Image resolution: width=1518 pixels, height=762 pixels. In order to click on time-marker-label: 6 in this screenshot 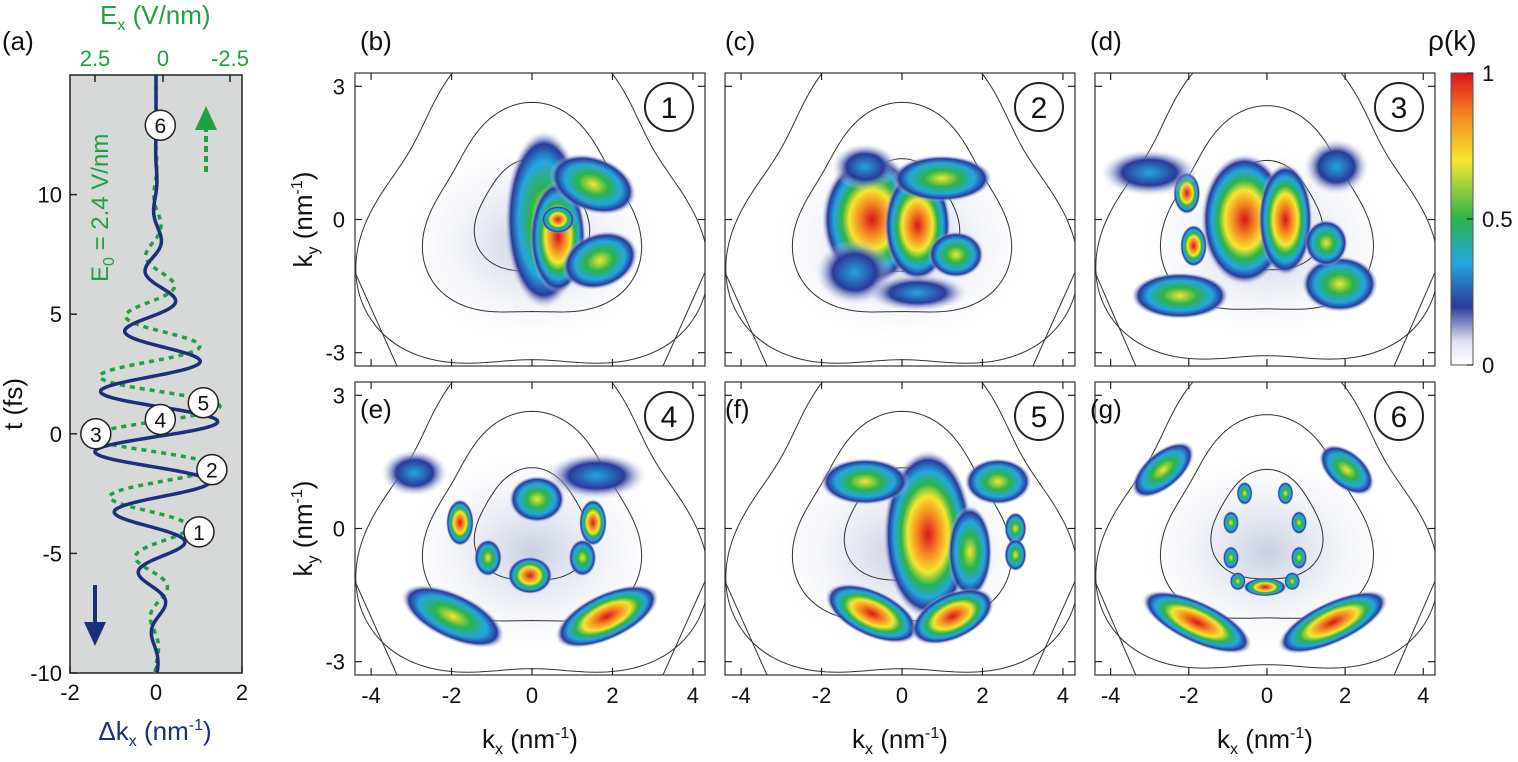, I will do `click(160, 126)`.